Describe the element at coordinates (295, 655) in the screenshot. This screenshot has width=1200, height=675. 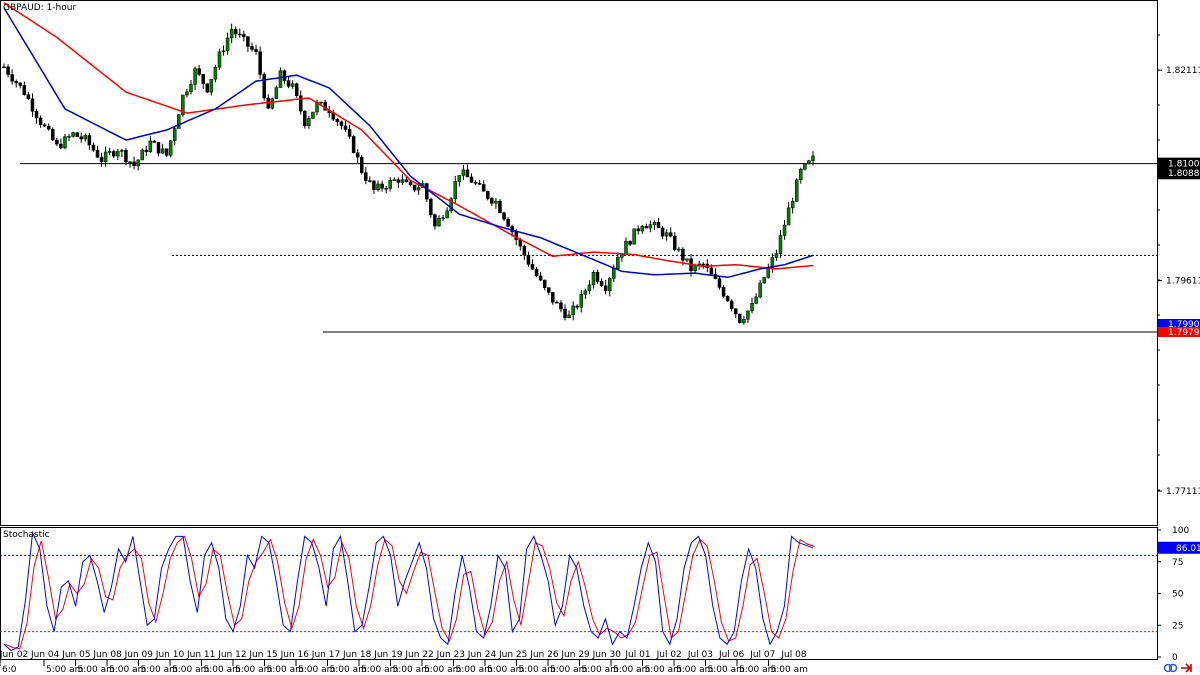
I see `date-label: Jun 16` at that location.